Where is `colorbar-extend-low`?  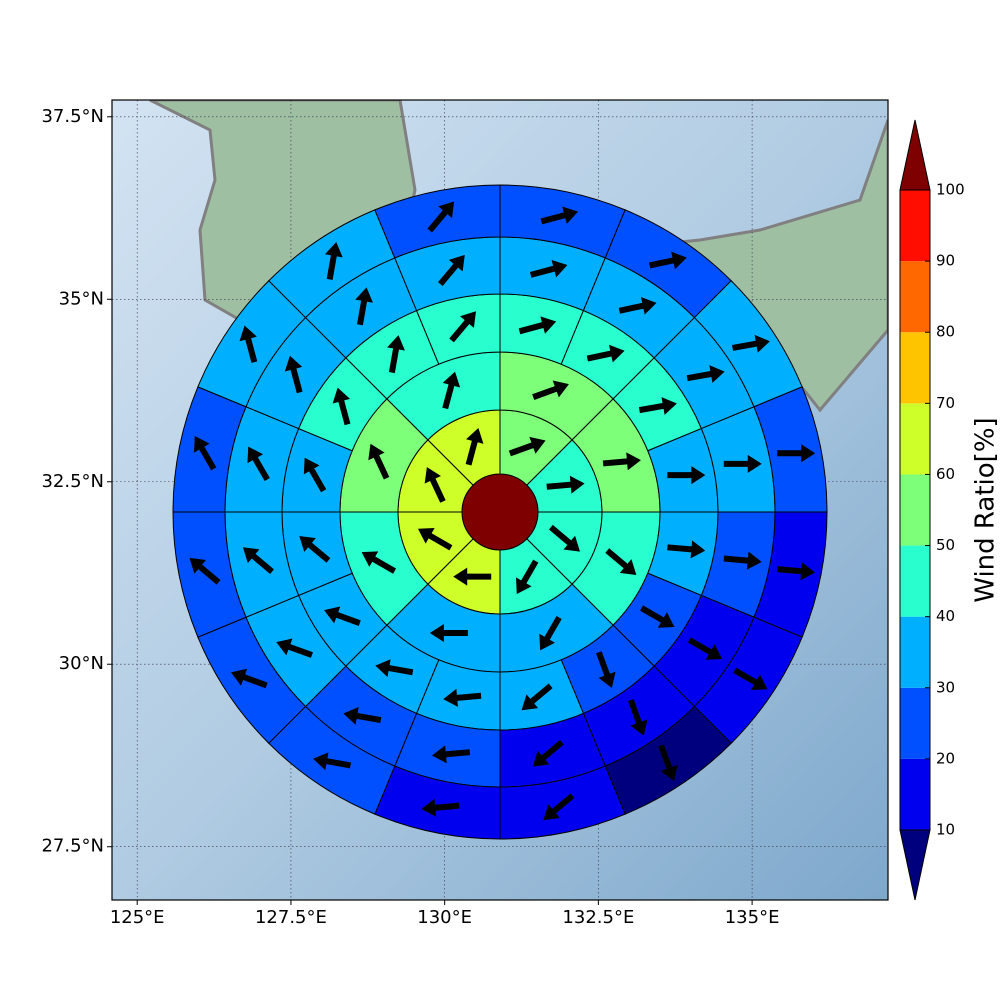 colorbar-extend-low is located at coordinates (915, 865).